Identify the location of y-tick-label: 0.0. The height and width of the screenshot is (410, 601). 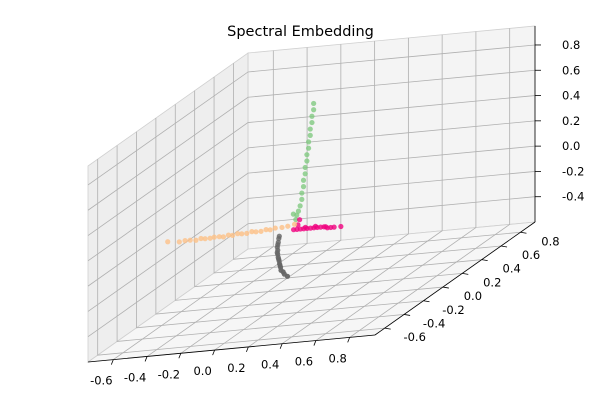
(473, 296).